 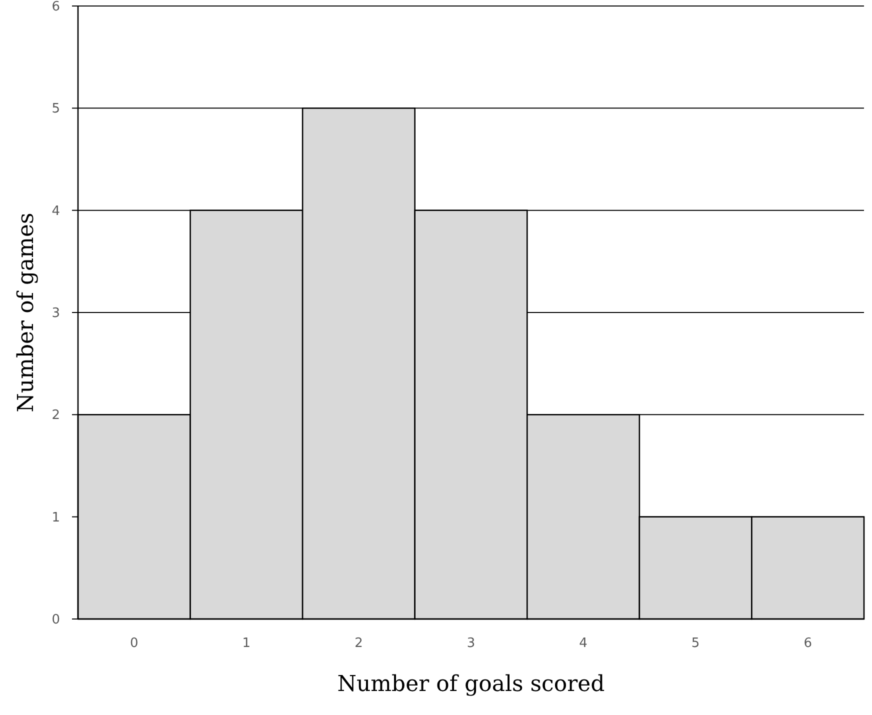 What do you see at coordinates (56, 518) in the screenshot?
I see `y-tick-label: 1` at bounding box center [56, 518].